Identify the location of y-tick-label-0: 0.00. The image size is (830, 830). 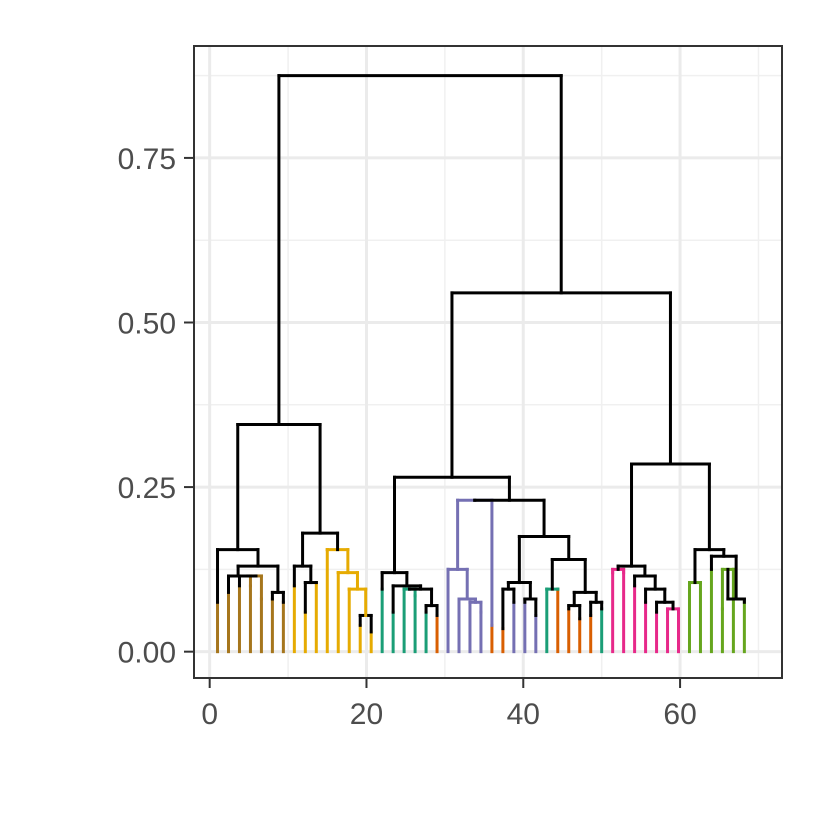
(147, 653).